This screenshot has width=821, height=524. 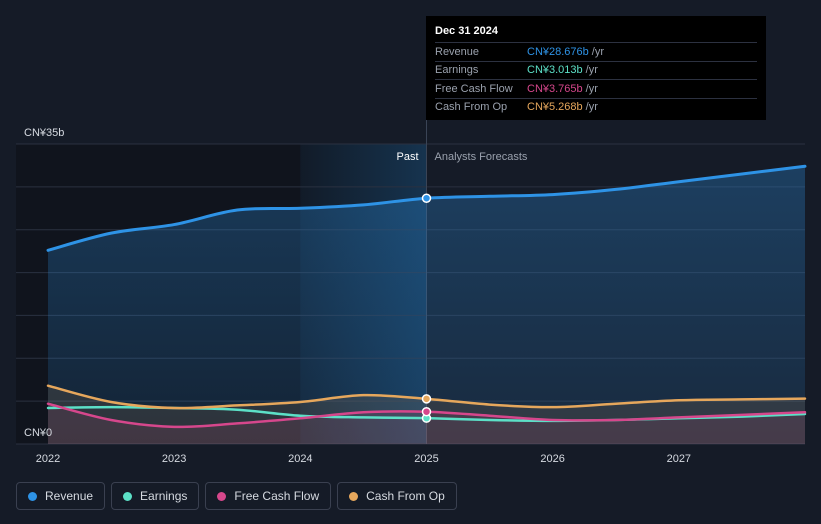 What do you see at coordinates (555, 107) in the screenshot?
I see `tooltip-value: CN¥5.268b` at bounding box center [555, 107].